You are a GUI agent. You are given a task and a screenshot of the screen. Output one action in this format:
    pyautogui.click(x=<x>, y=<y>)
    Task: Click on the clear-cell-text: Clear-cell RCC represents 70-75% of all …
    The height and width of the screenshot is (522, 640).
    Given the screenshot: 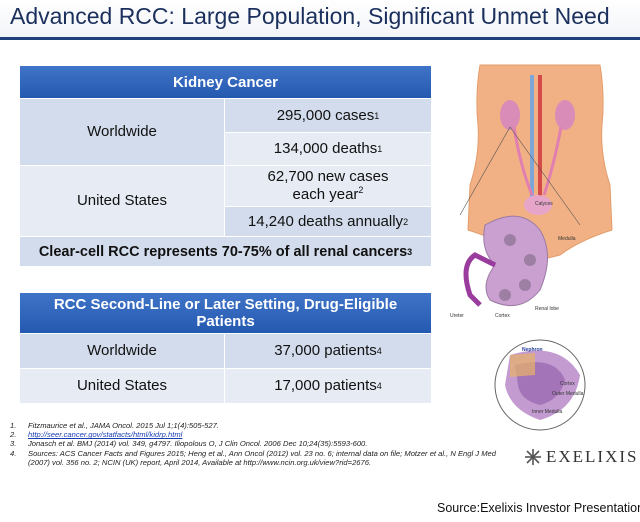 What is the action you would take?
    pyautogui.click(x=223, y=251)
    